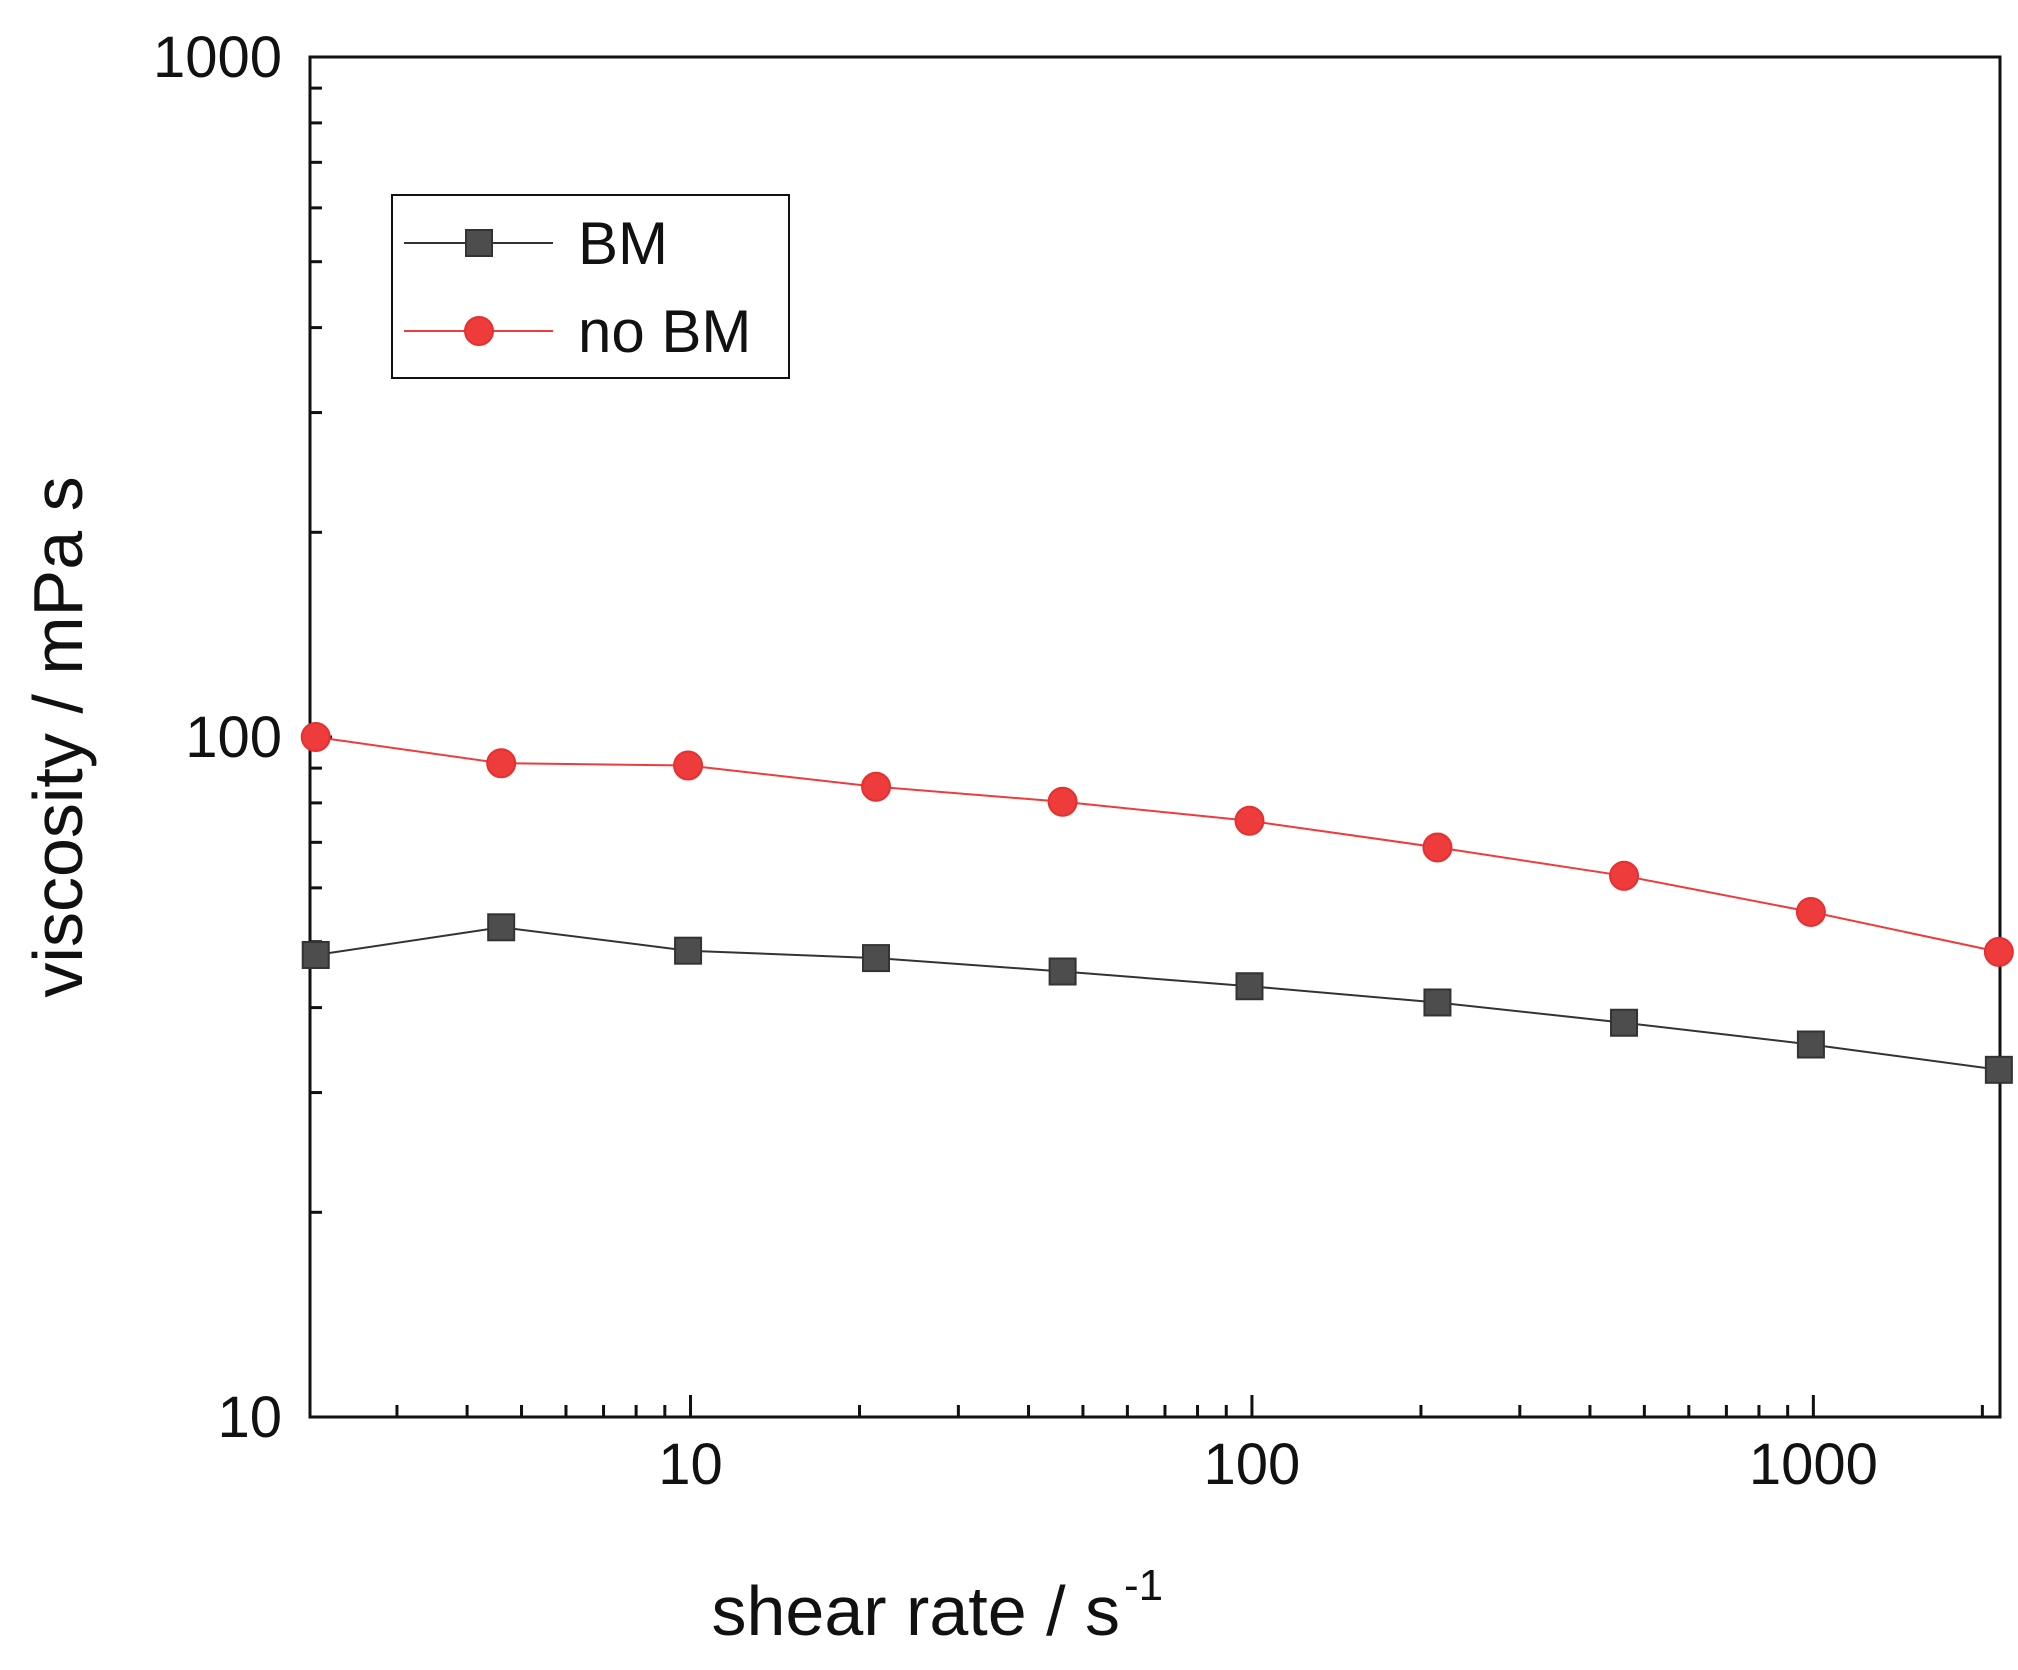  I want to click on x-axis-ticks: 10 100 1000, so click(1268, 1446).